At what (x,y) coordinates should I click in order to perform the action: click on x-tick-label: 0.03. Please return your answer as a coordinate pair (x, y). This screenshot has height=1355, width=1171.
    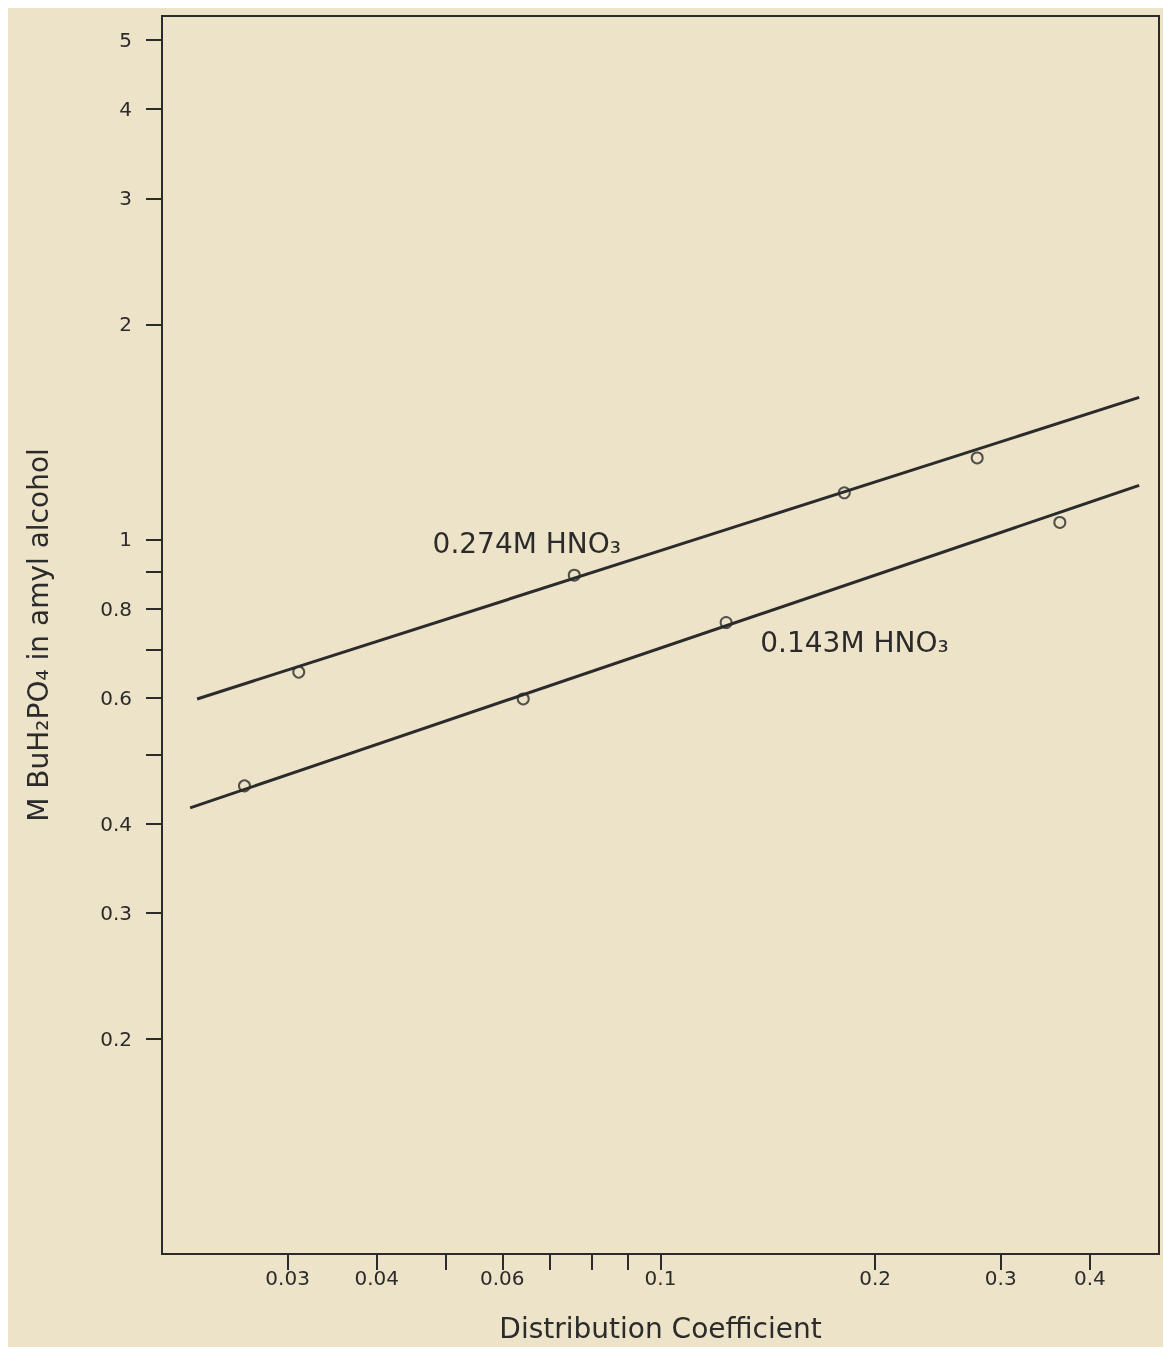
    Looking at the image, I should click on (287, 1278).